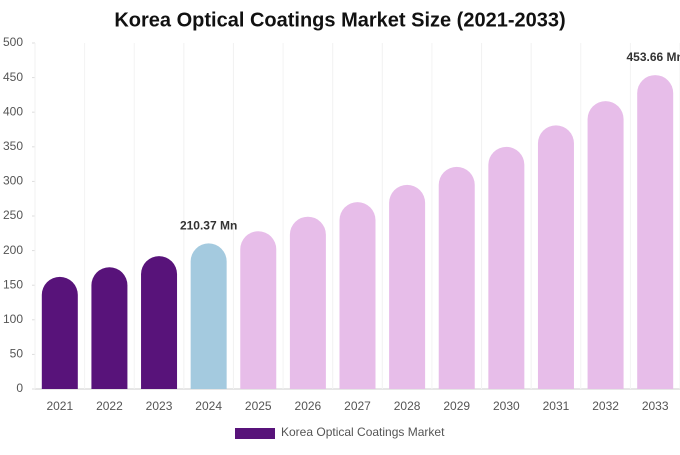  What do you see at coordinates (208, 406) in the screenshot?
I see `x-tick-label: 2024` at bounding box center [208, 406].